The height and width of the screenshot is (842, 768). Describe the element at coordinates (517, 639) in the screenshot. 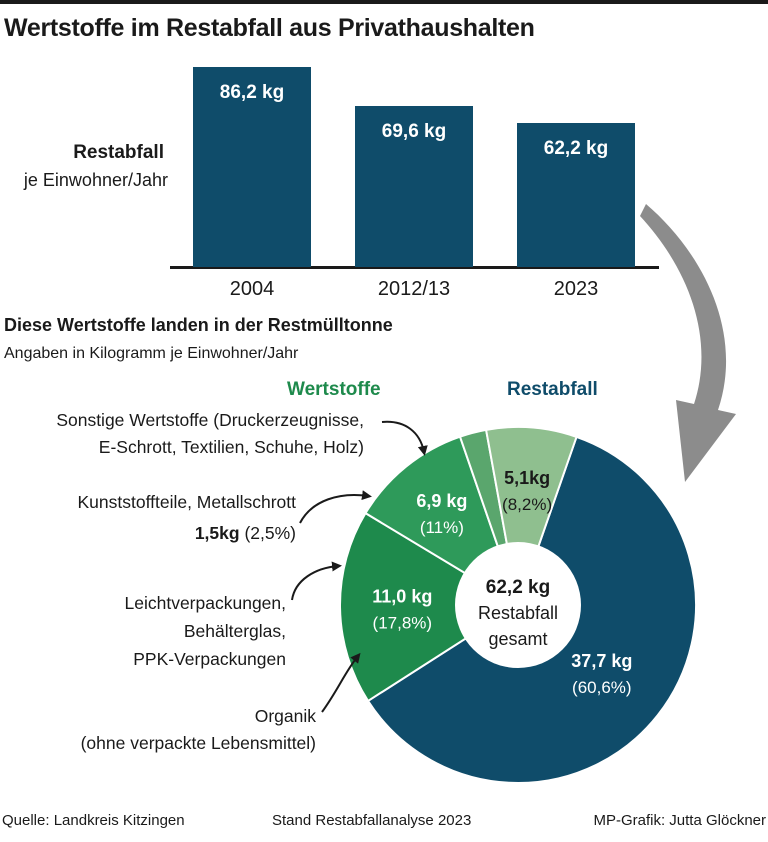

I see `pie-center-line2: gesamt` at that location.